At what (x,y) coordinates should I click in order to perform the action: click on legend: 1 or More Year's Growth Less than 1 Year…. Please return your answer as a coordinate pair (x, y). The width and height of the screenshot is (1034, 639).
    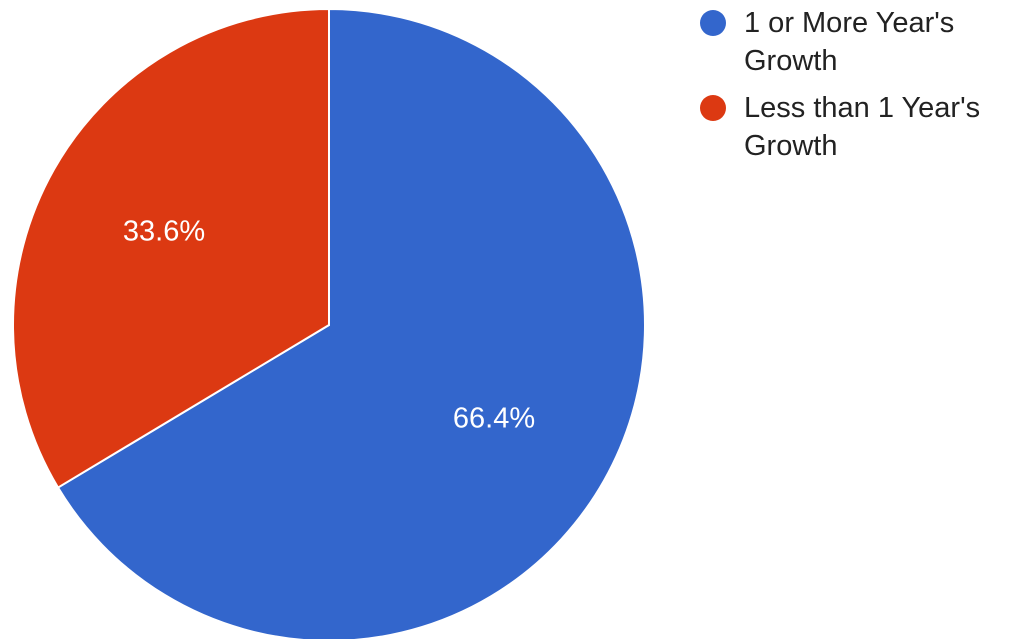
    Looking at the image, I should click on (864, 89).